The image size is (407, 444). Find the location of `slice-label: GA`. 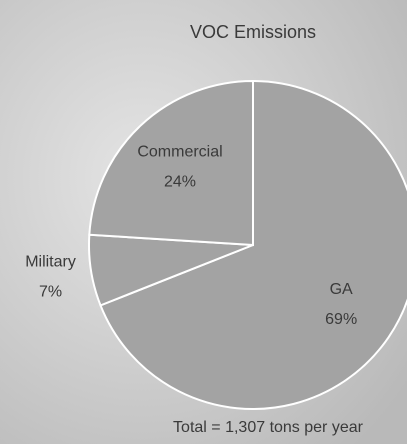

slice-label: GA is located at coordinates (341, 289).